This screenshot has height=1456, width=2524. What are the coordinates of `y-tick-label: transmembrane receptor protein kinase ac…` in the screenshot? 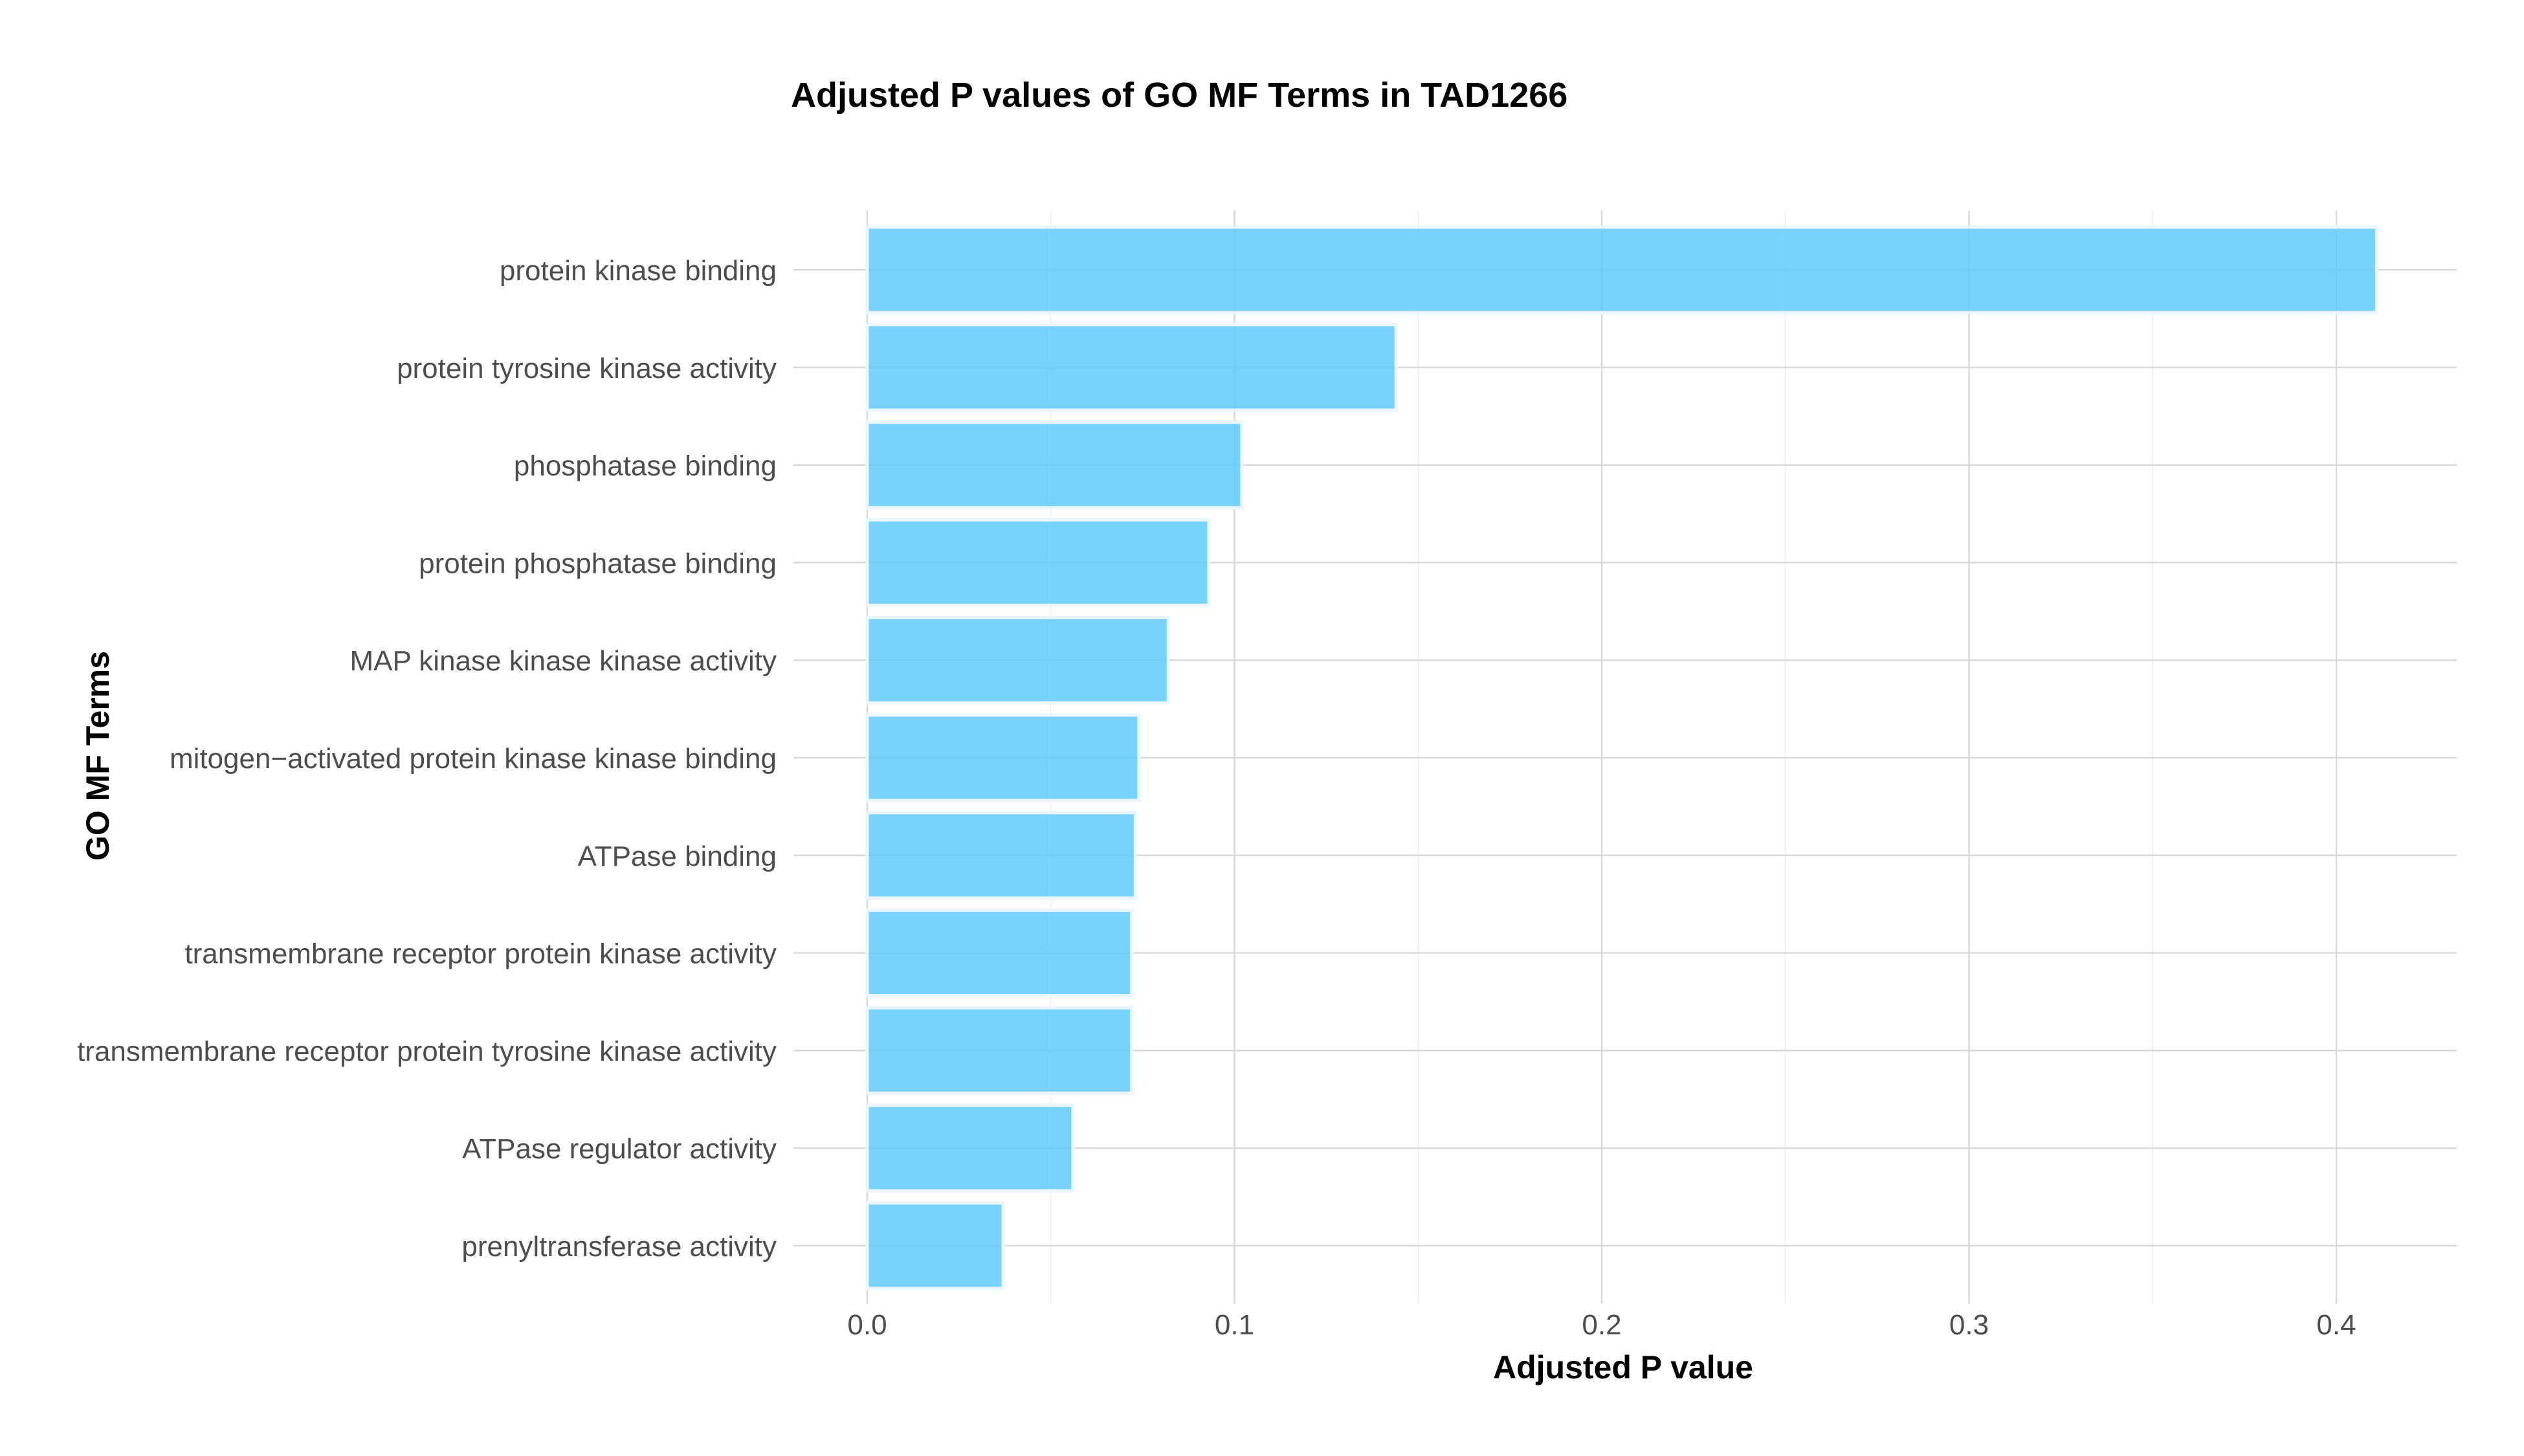 It's located at (480, 954).